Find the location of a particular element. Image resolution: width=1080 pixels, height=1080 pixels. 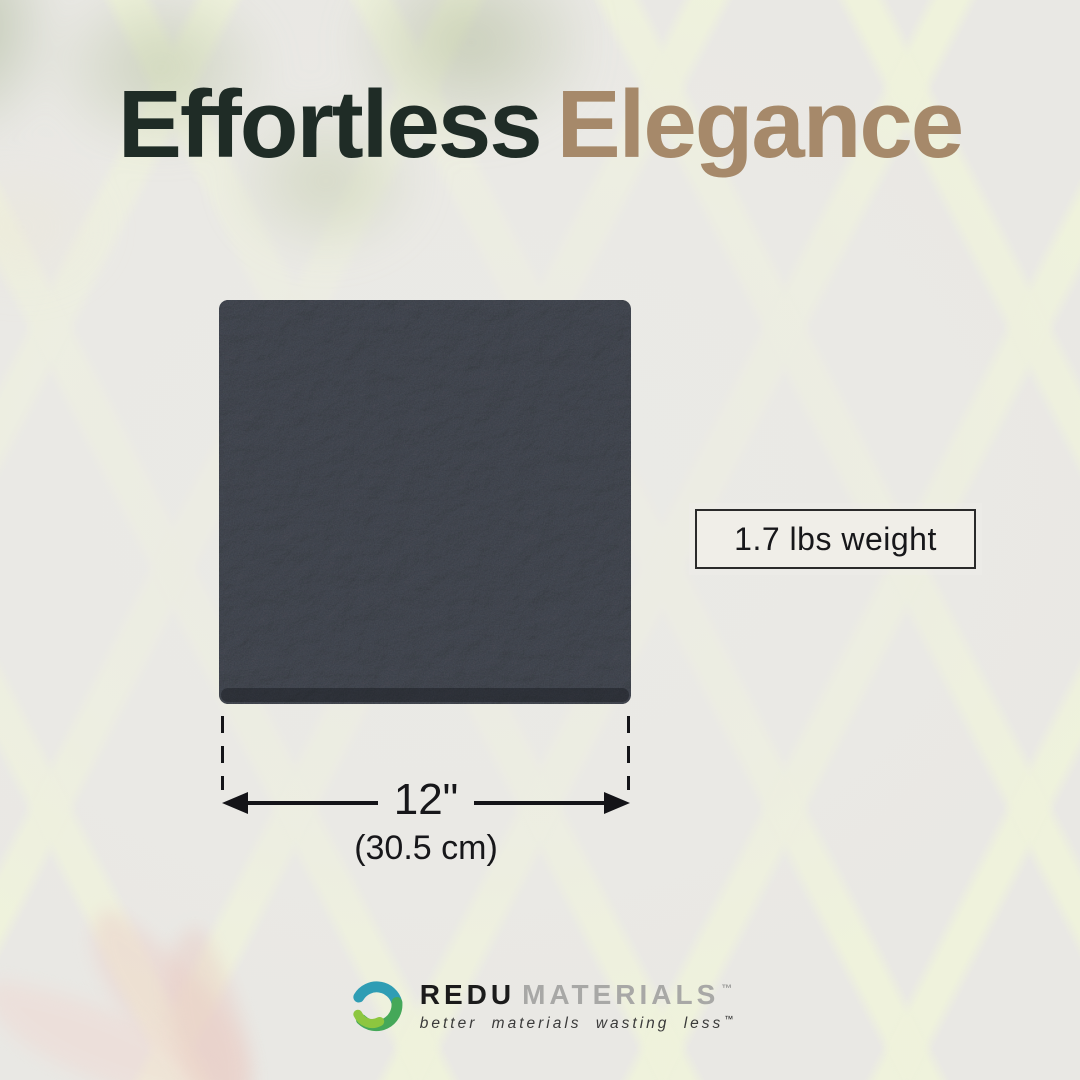

paver-product-image is located at coordinates (425, 503).